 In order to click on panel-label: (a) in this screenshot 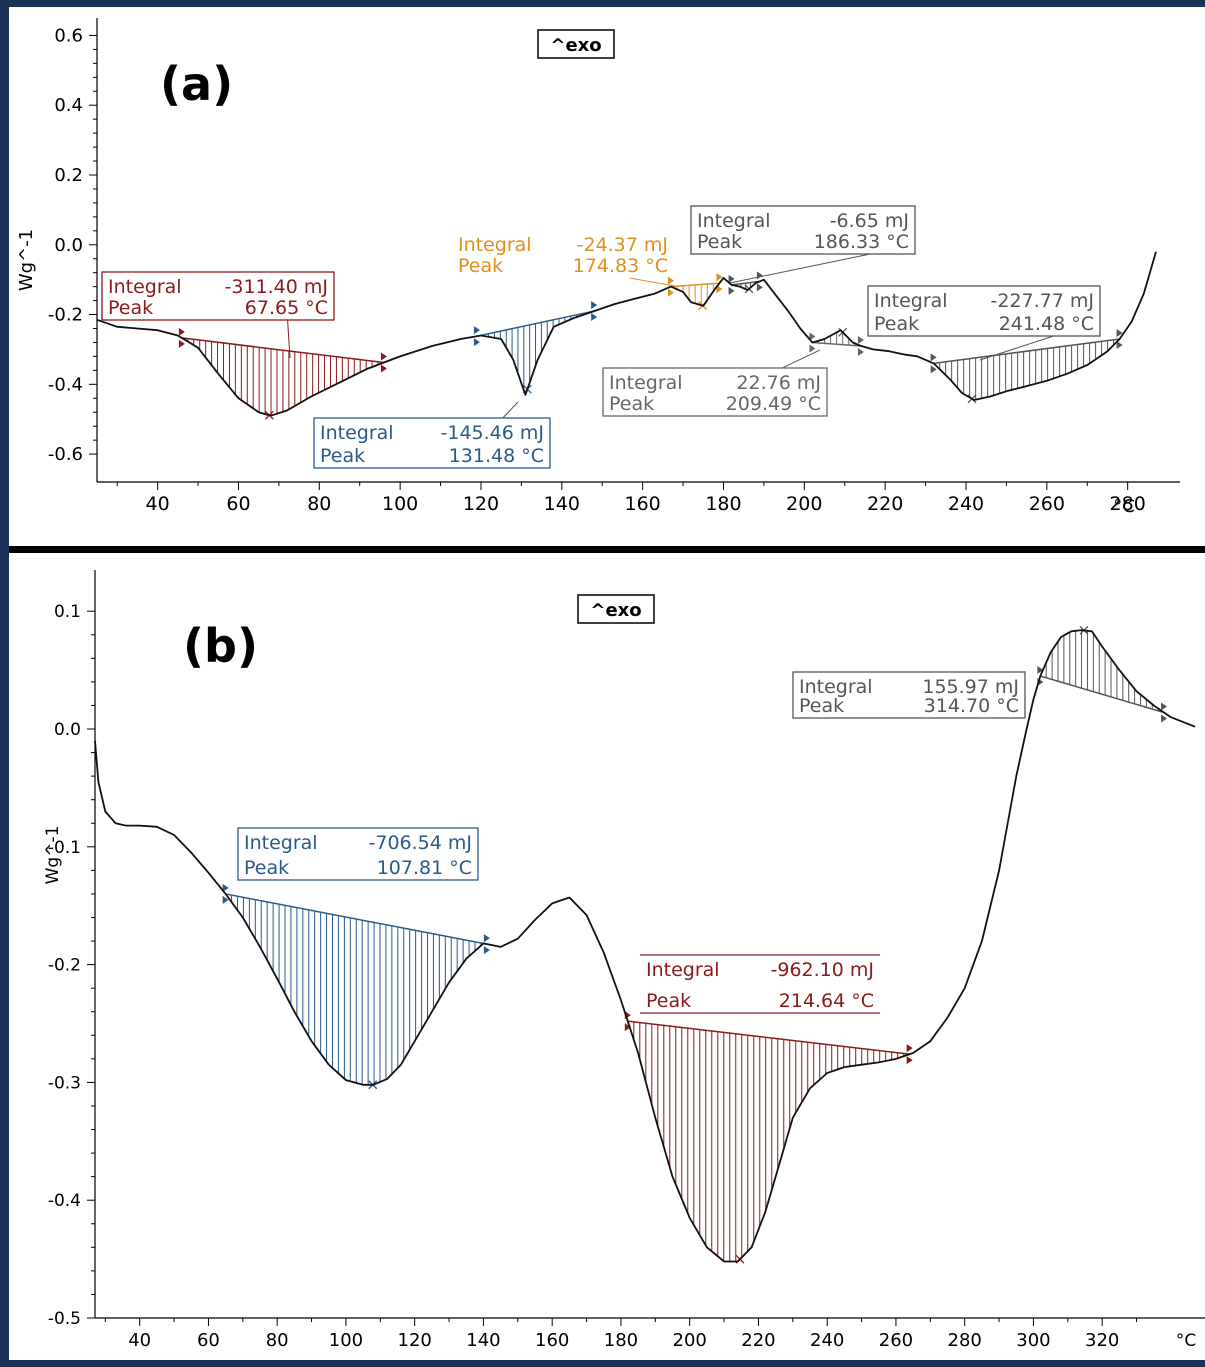, I will do `click(196, 84)`.